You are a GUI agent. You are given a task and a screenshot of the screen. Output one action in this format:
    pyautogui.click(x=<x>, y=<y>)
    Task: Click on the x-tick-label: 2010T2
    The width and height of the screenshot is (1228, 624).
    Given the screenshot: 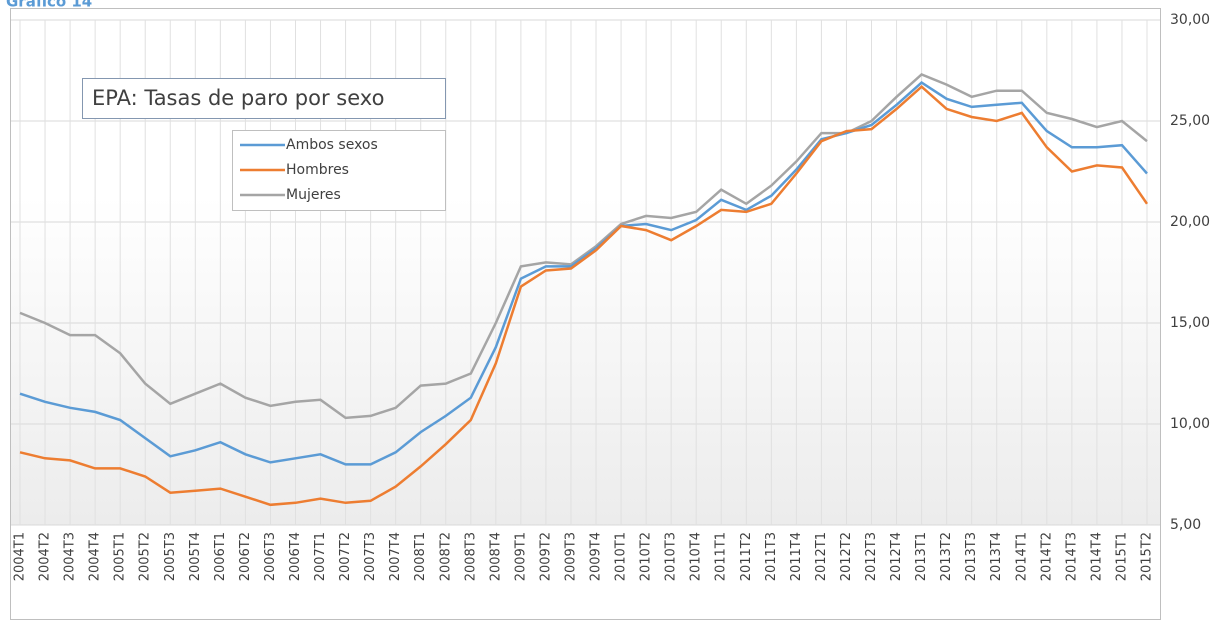 What is the action you would take?
    pyautogui.click(x=646, y=556)
    